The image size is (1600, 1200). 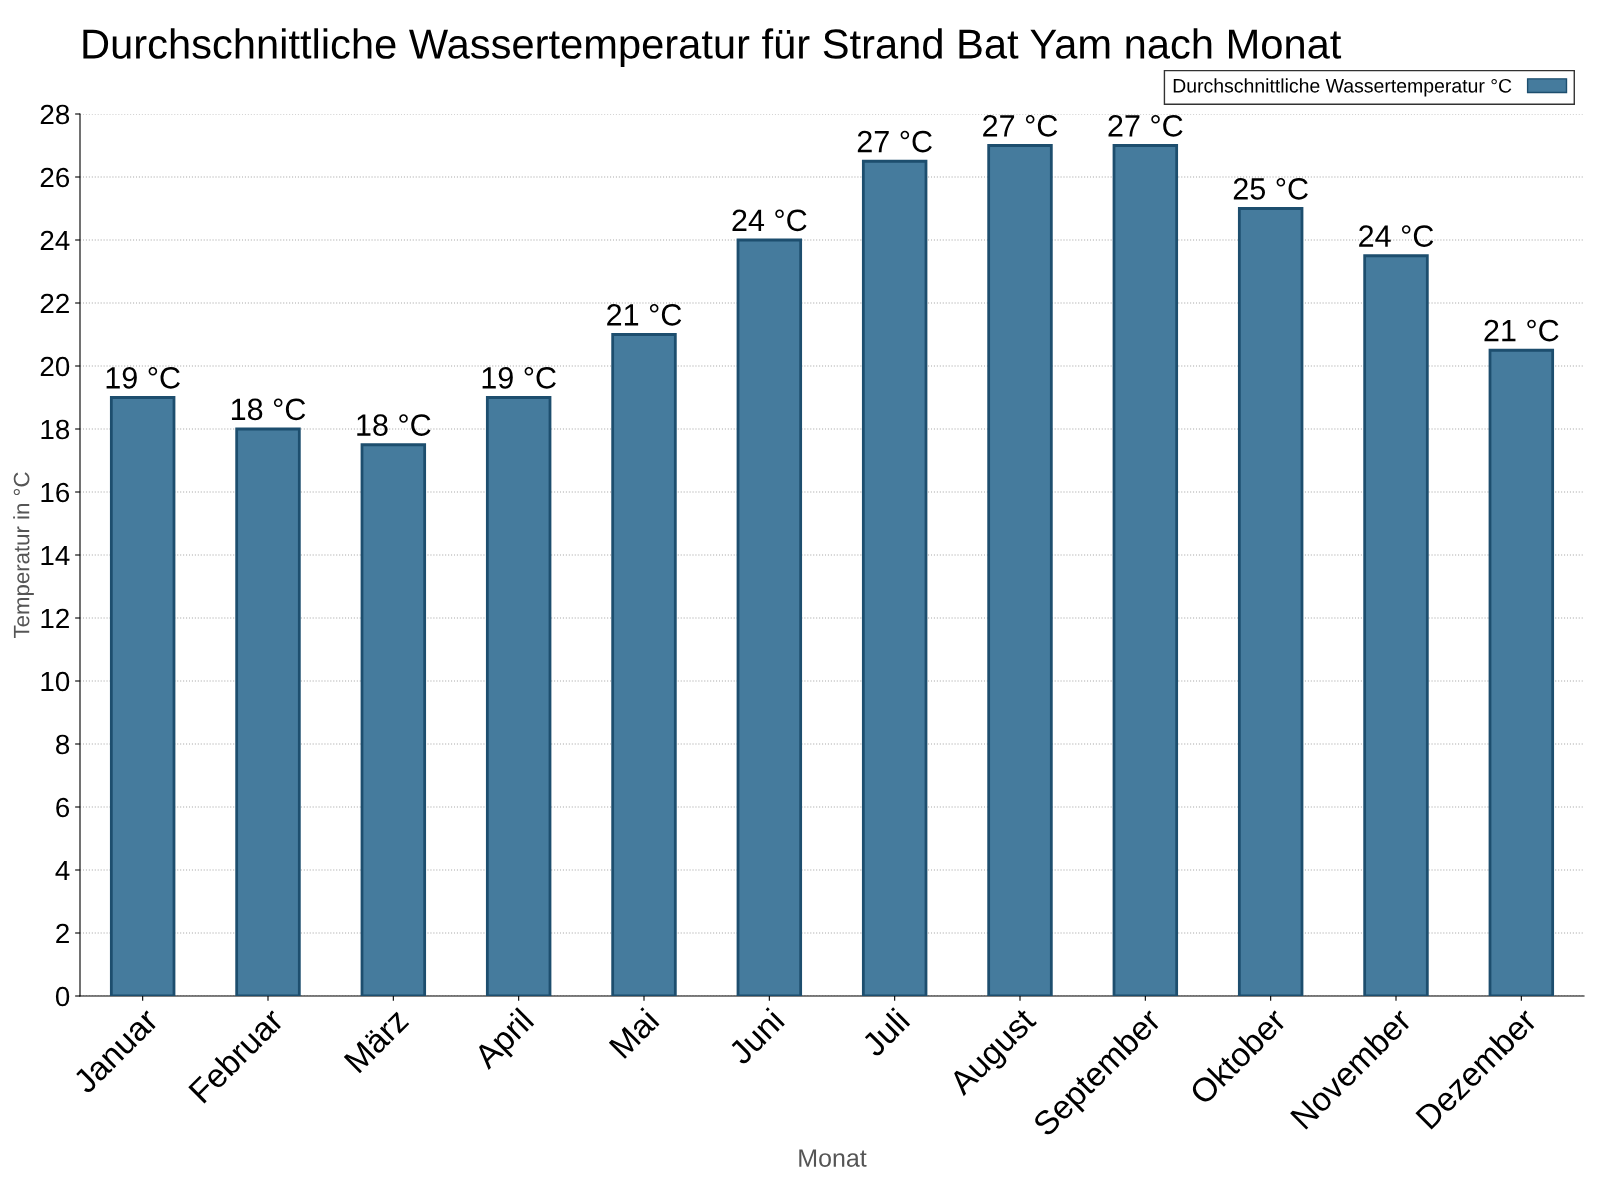 I want to click on y-tick-label: 26, so click(x=55, y=177).